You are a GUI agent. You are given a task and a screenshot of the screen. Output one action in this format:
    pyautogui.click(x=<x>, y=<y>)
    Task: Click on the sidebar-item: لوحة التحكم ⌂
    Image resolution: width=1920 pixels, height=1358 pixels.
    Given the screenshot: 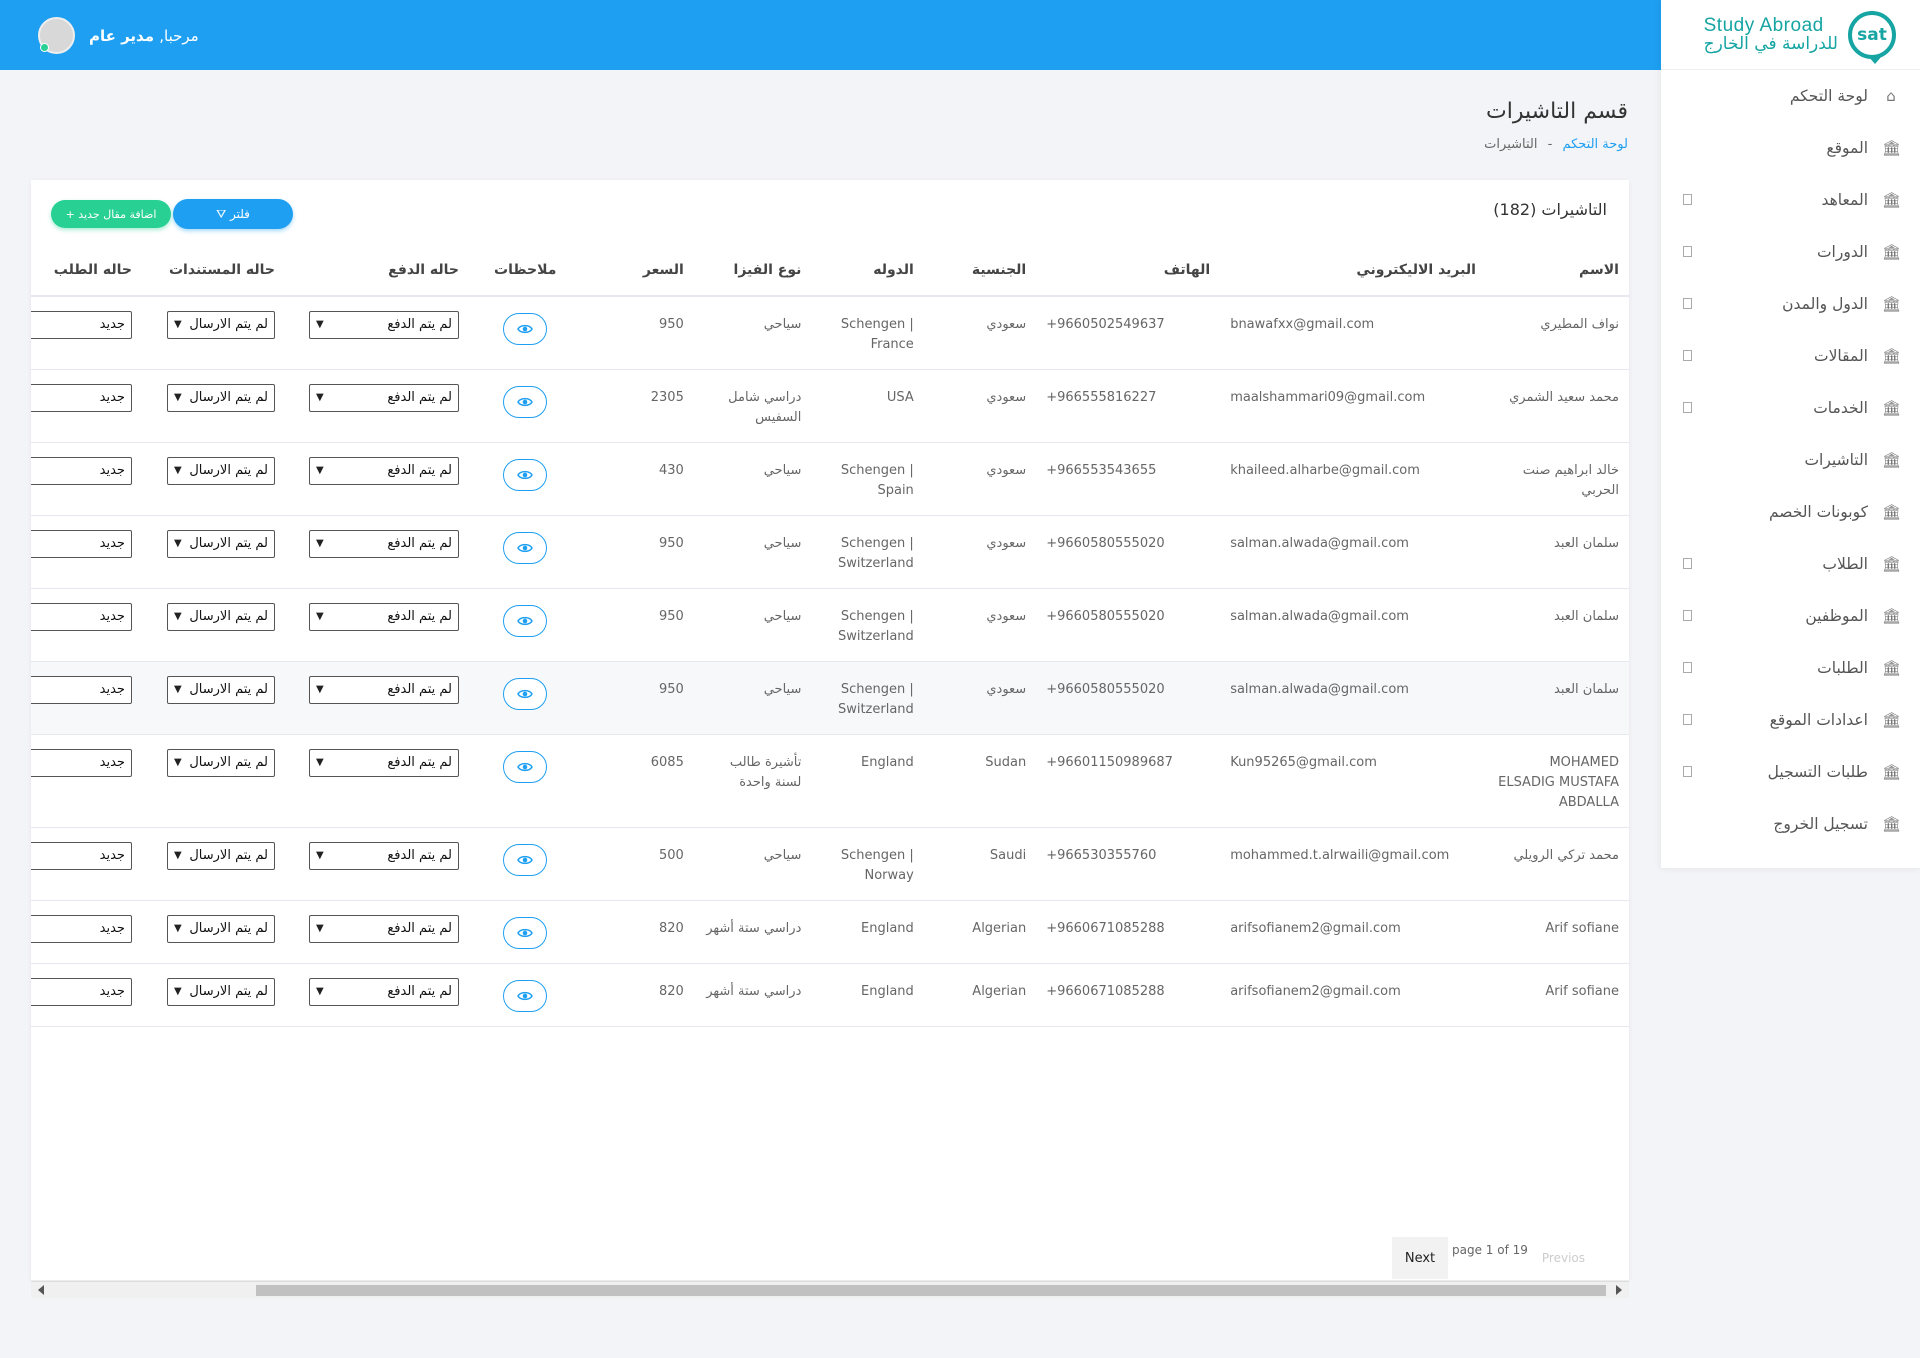 What is the action you would take?
    pyautogui.click(x=1790, y=96)
    